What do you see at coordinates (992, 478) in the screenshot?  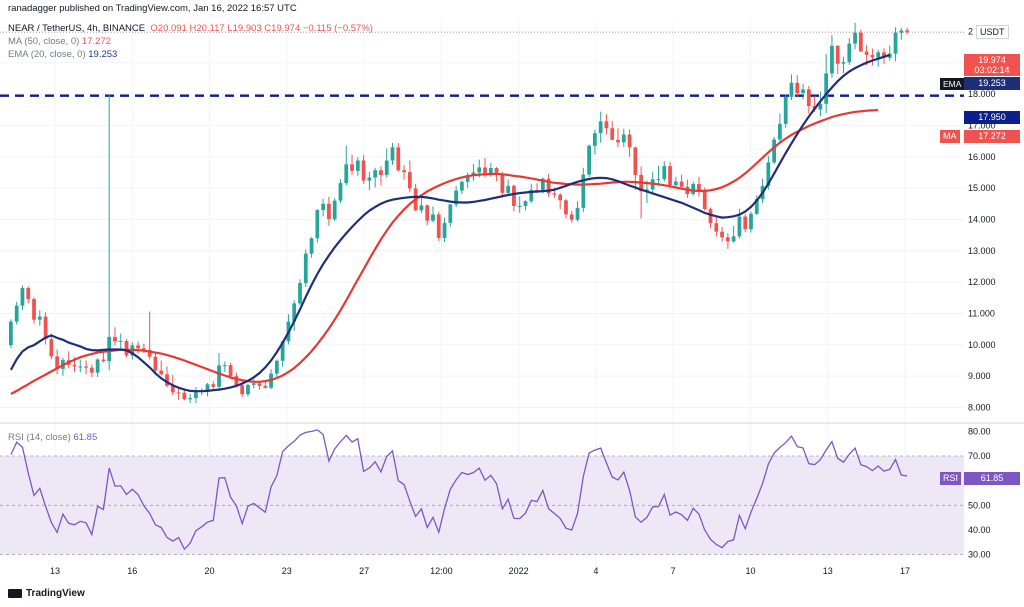 I see `rsi-tag-value: 61.85` at bounding box center [992, 478].